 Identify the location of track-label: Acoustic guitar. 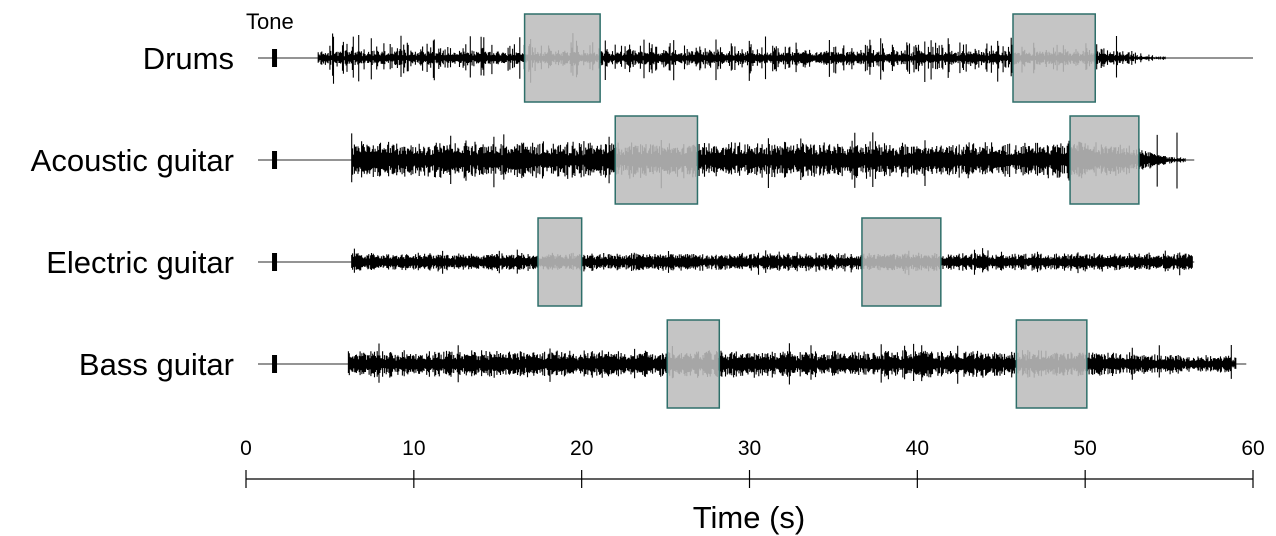
(132, 160).